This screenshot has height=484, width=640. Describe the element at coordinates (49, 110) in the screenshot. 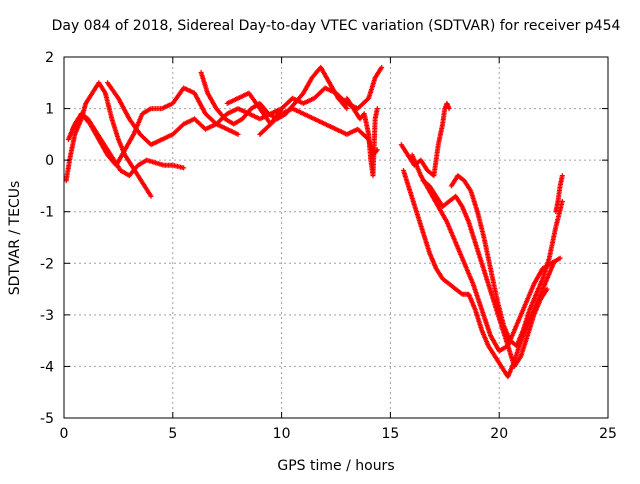

I see `y-tick-label: 1` at that location.